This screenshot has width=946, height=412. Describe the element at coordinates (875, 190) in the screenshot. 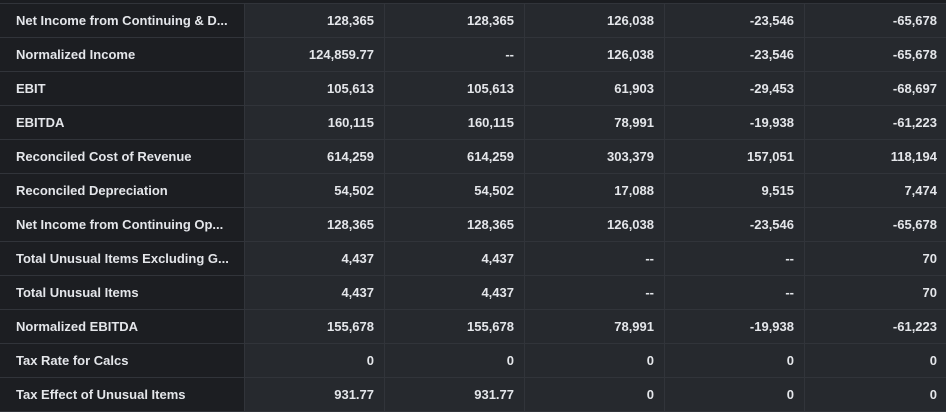

I see `value-cell: 7,474` at that location.